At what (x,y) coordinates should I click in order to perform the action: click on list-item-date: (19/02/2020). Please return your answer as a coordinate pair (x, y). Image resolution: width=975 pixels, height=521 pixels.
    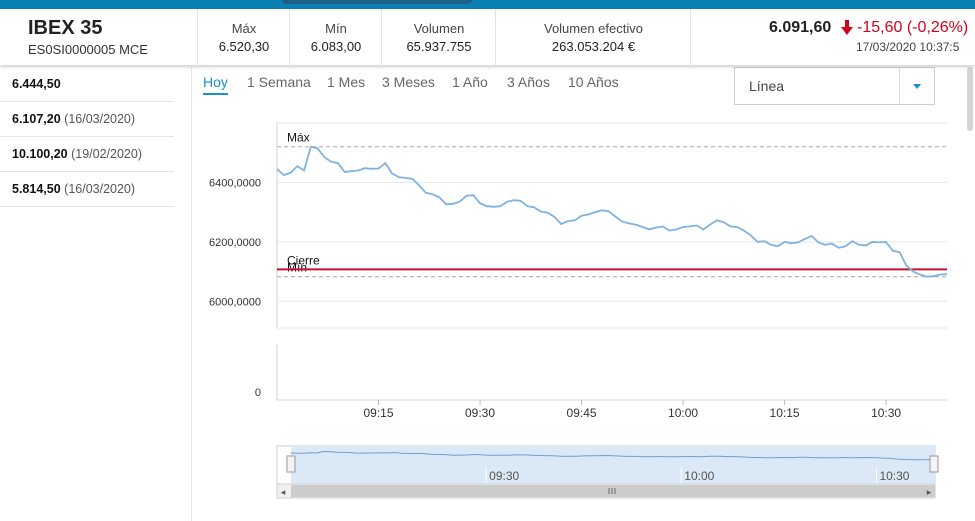
    Looking at the image, I should click on (106, 154).